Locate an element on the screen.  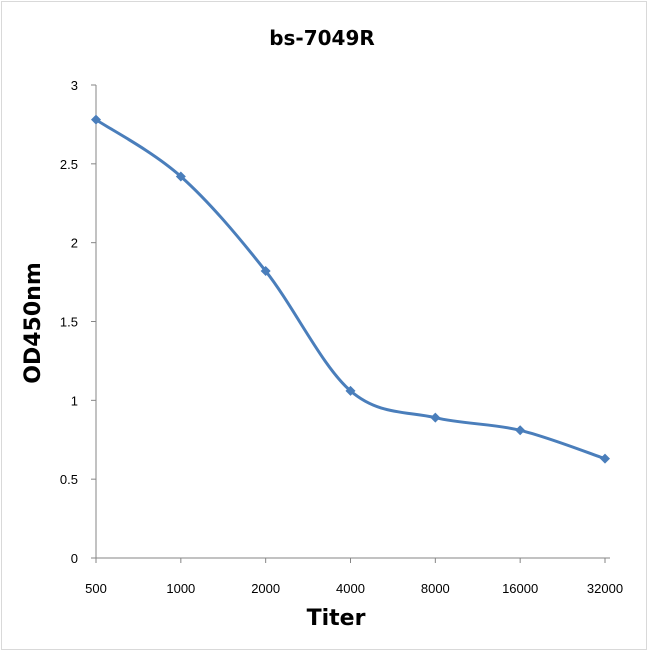
y-axis-ticks: 0 0.5 1 1.5 2 2.5 3 is located at coordinates (78, 322).